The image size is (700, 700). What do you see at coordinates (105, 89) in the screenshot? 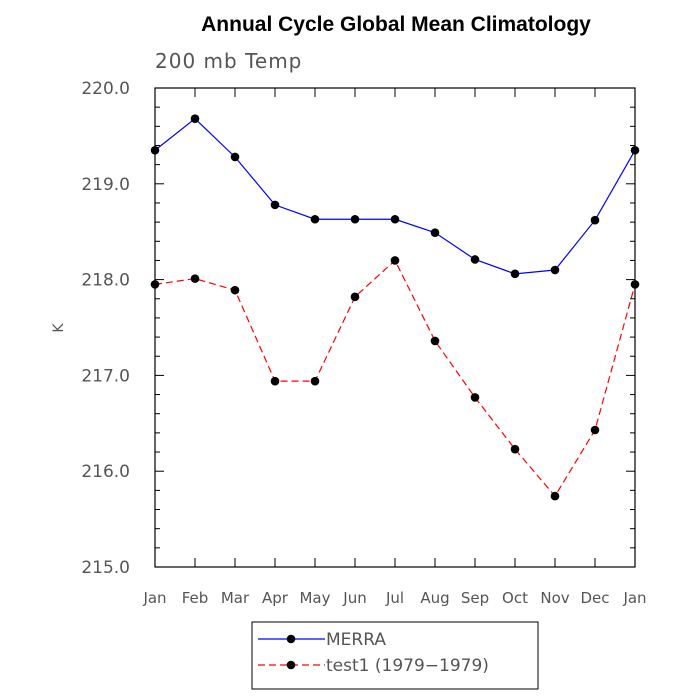
I see `y-tick-label: 220.0` at bounding box center [105, 89].